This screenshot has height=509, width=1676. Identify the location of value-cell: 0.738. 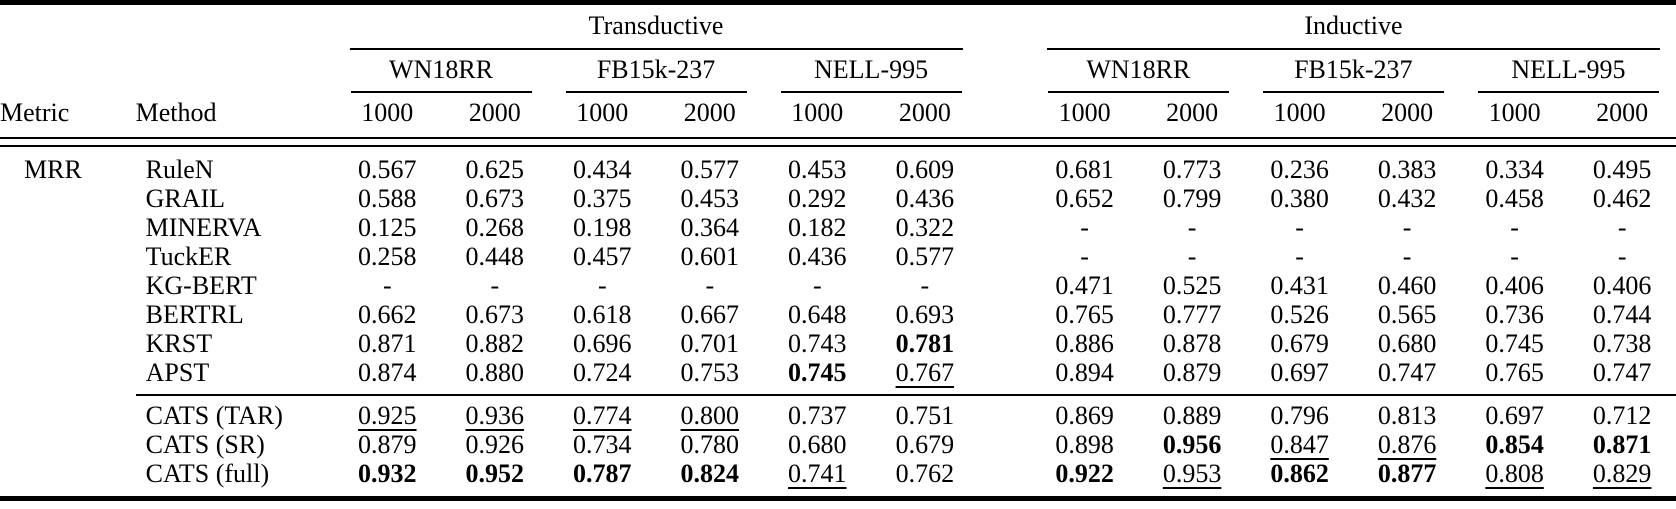
(1622, 343).